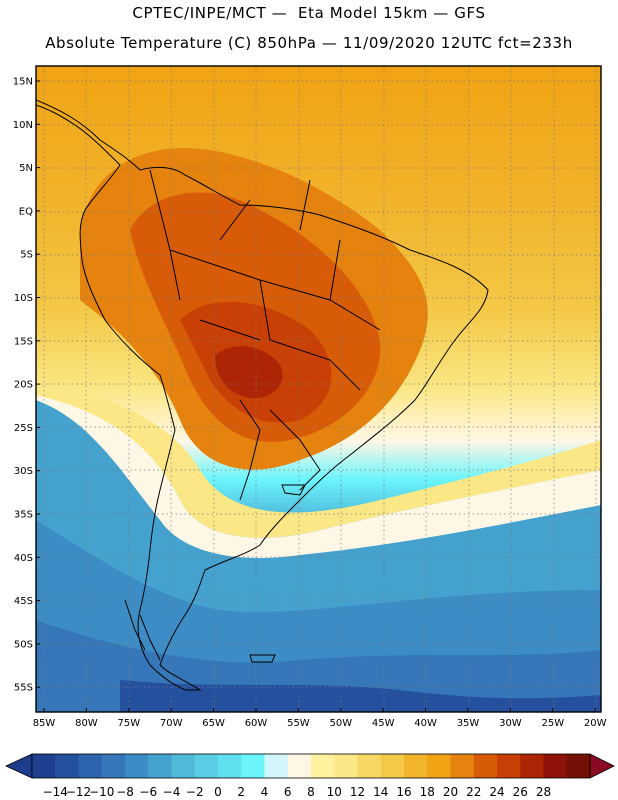 This screenshot has width=618, height=800. I want to click on longitude-label: 70W, so click(171, 723).